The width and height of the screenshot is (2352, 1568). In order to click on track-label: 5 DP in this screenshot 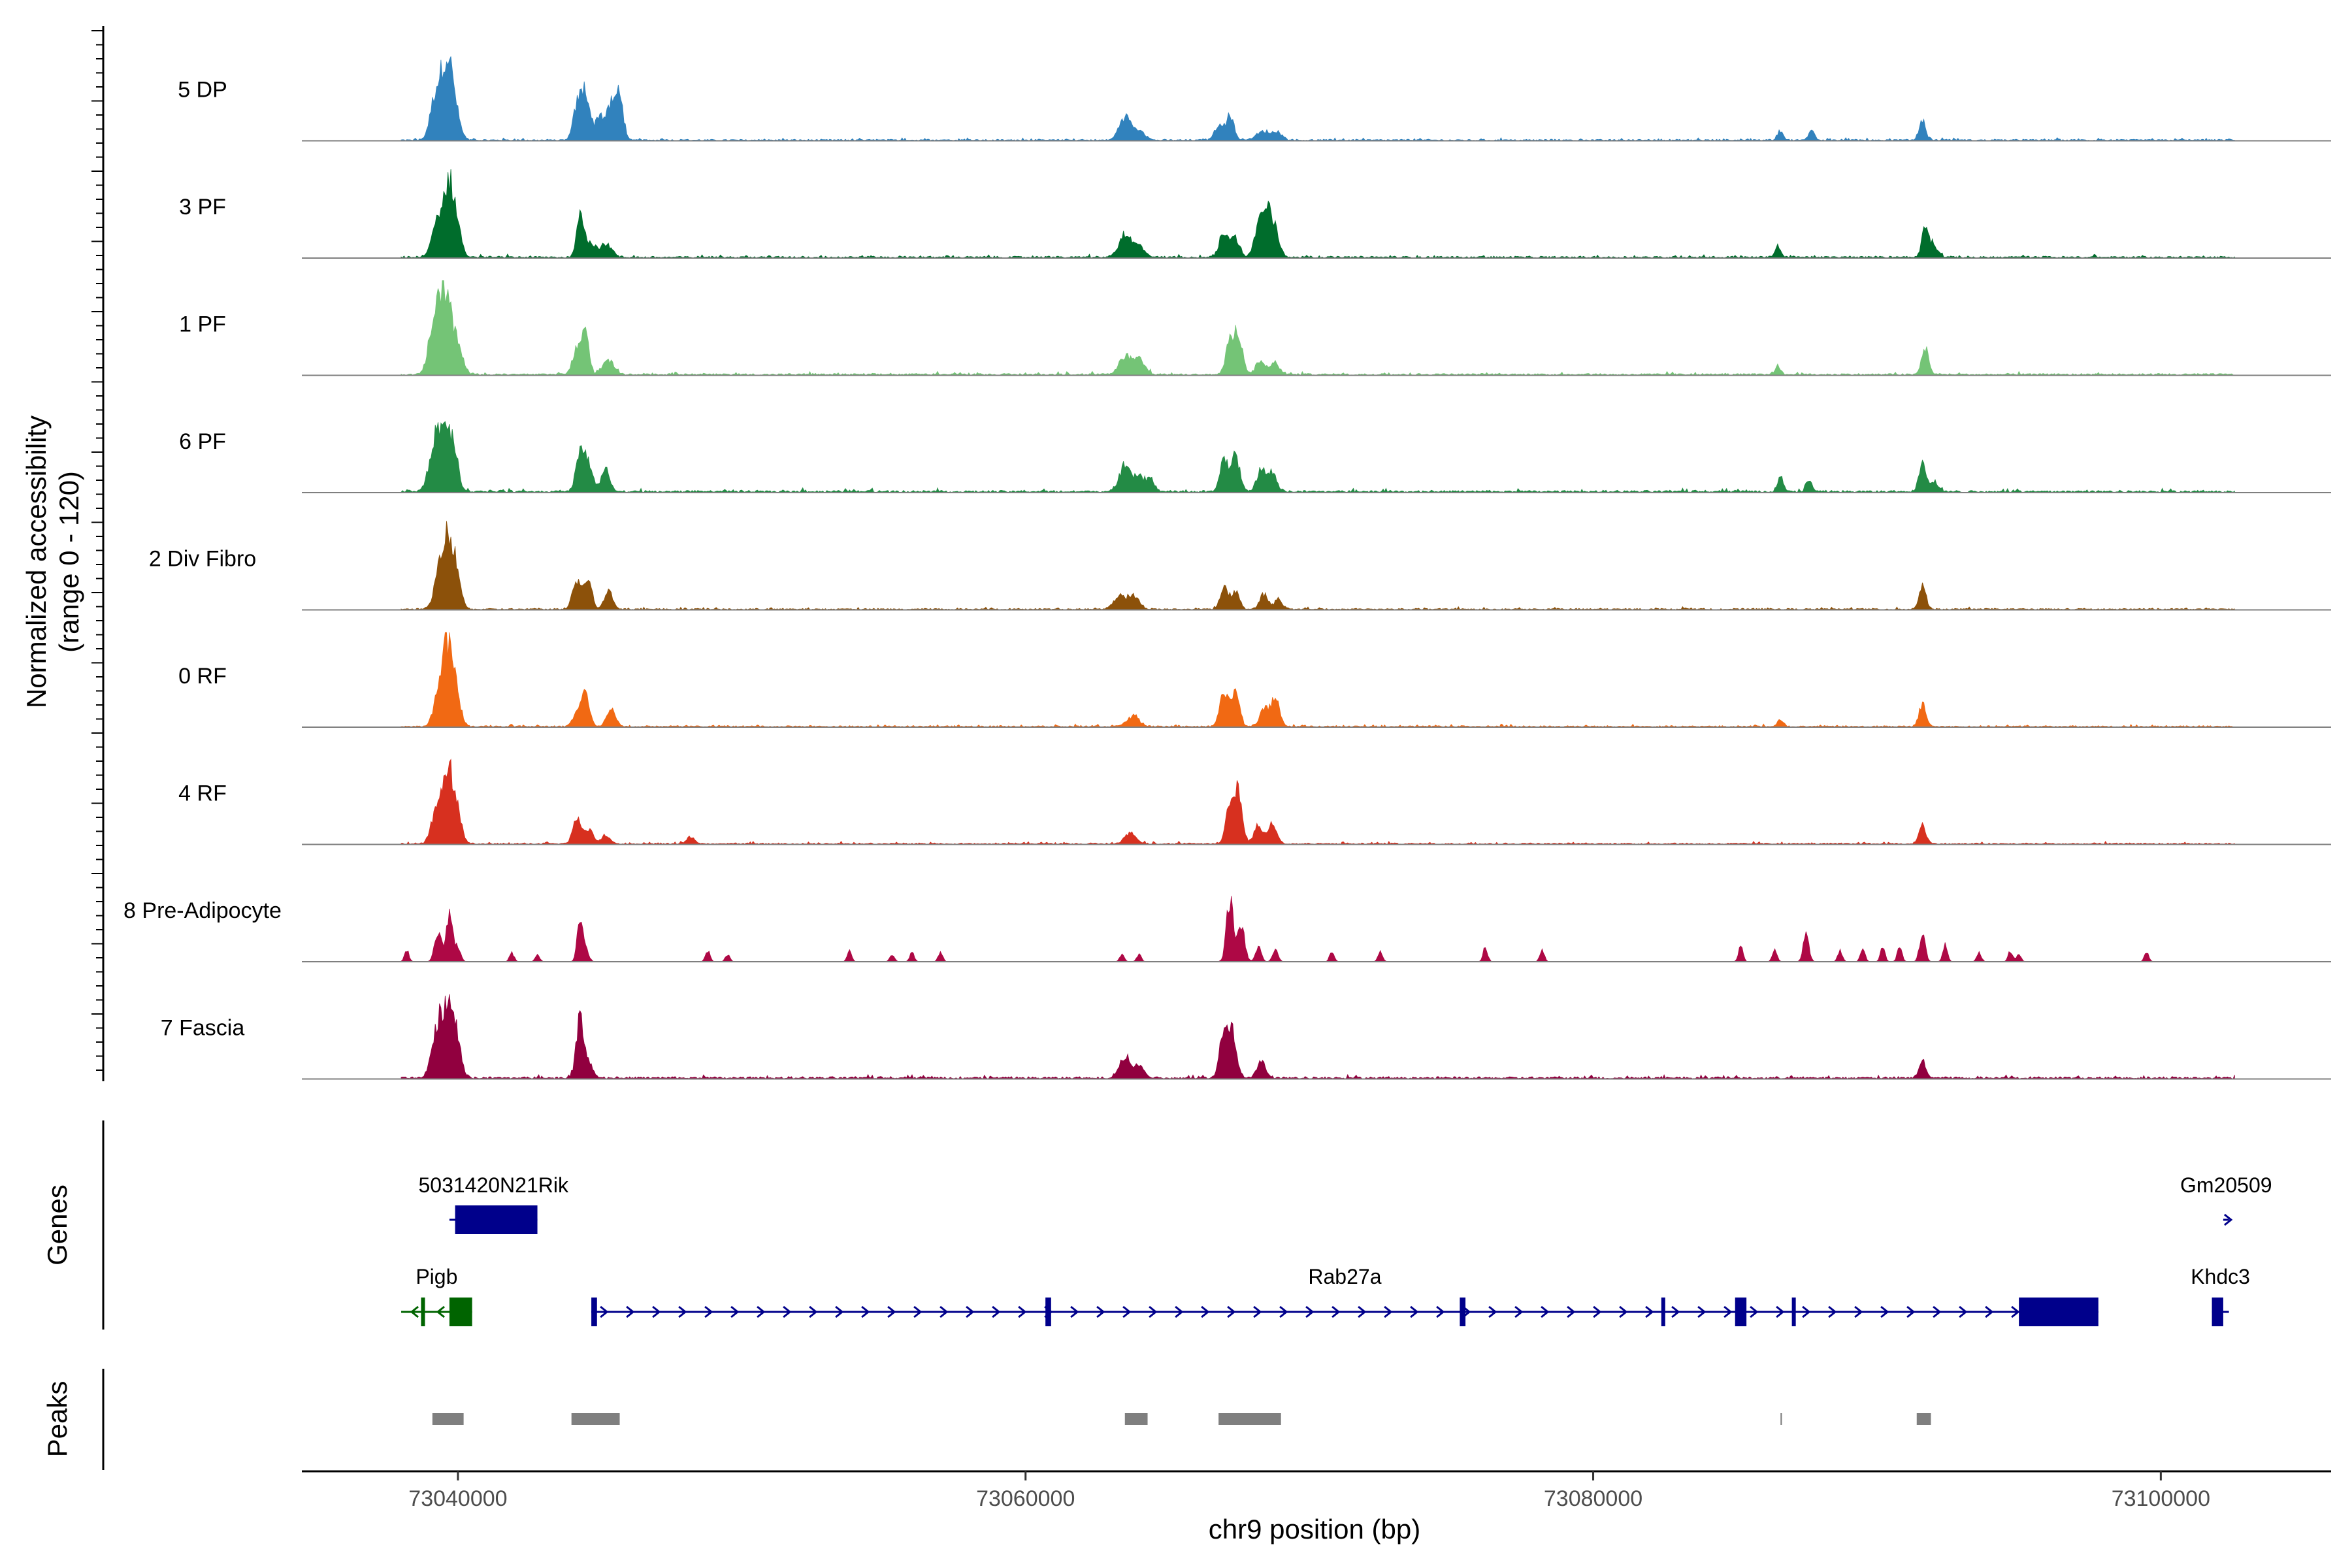, I will do `click(202, 90)`.